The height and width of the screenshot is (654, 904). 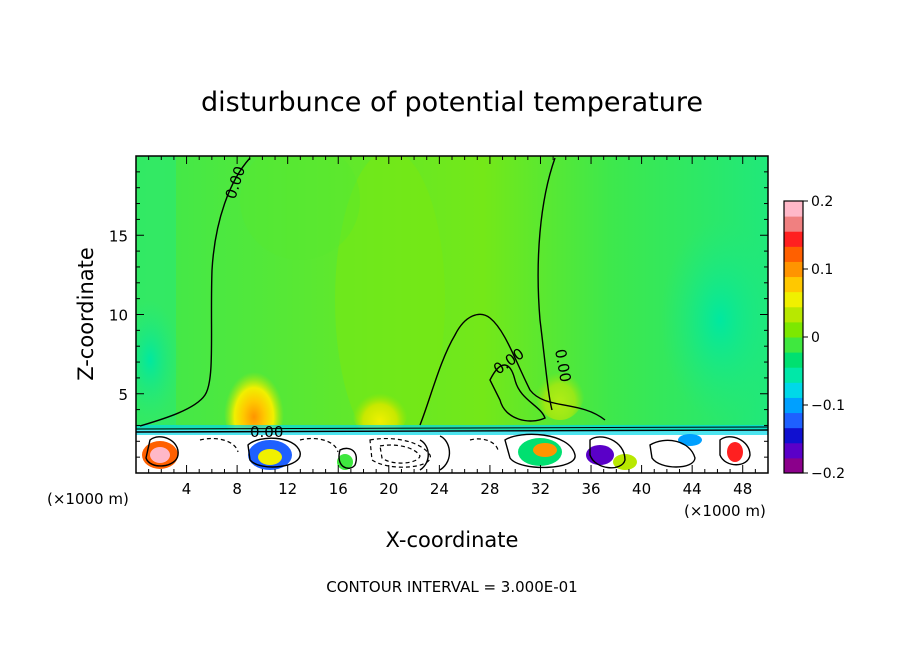 What do you see at coordinates (123, 395) in the screenshot?
I see `y-tick-label: 5` at bounding box center [123, 395].